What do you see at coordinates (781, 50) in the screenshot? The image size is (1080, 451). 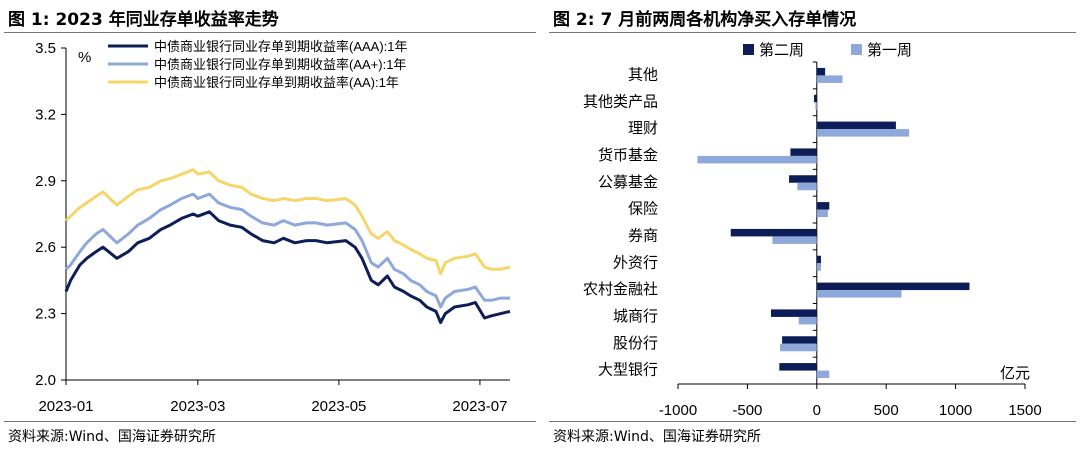 I see `legend-label: 第二周` at bounding box center [781, 50].